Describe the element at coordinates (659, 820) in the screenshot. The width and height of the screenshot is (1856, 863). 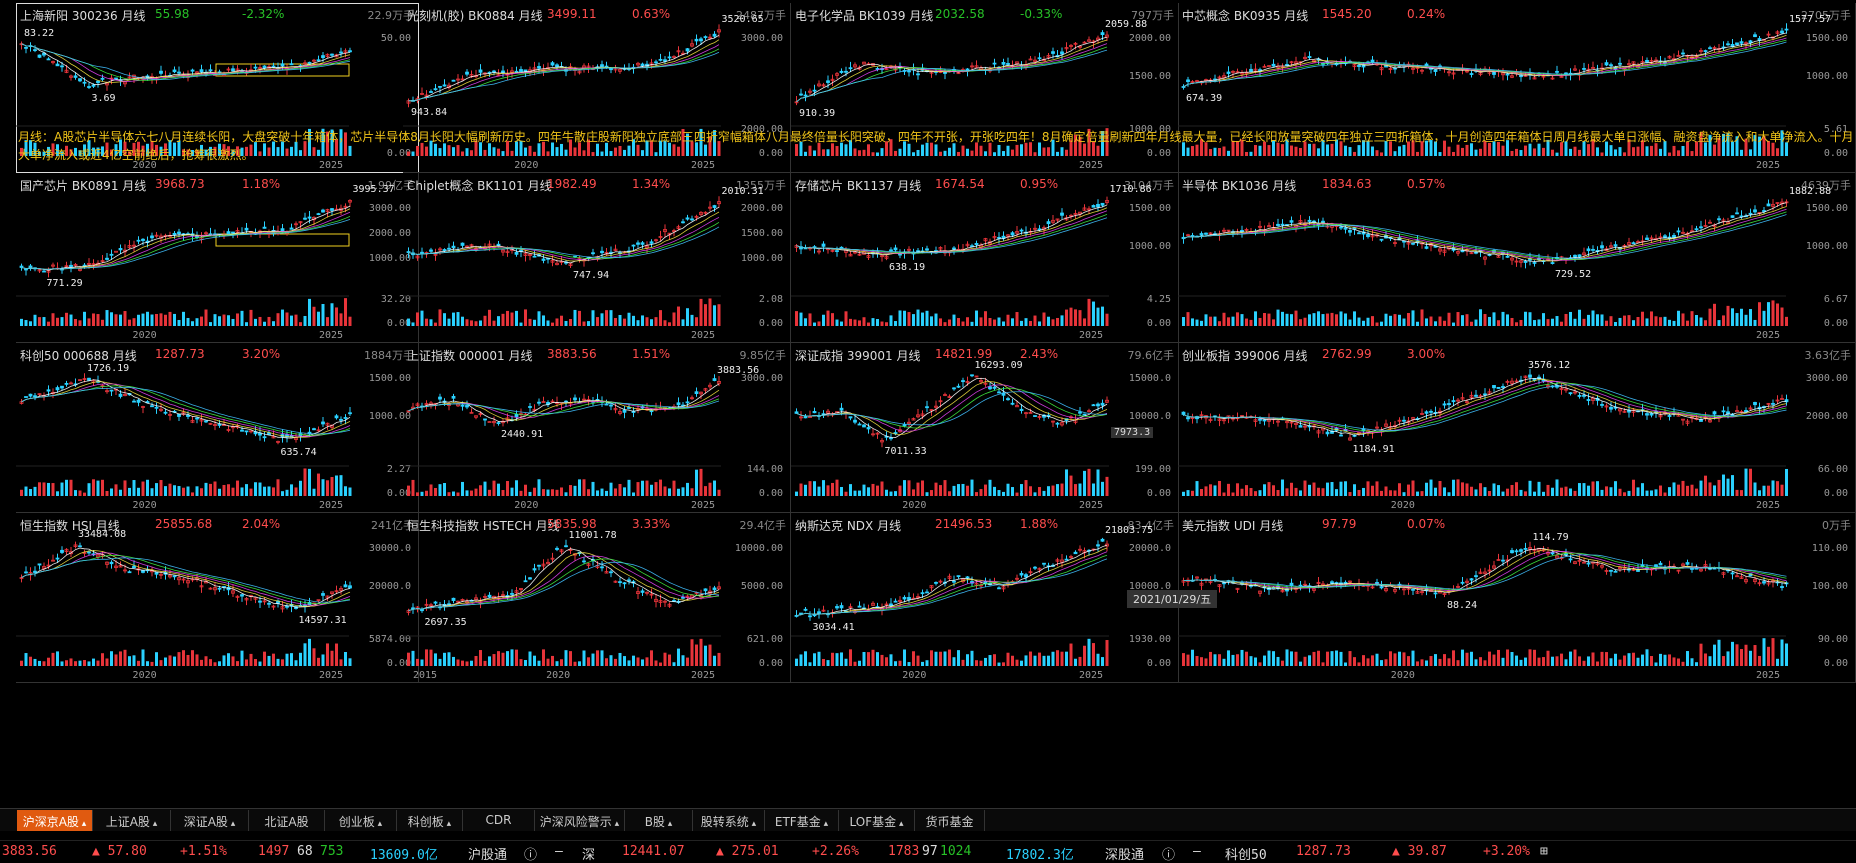
I see `market-tab: B股 ▴` at that location.